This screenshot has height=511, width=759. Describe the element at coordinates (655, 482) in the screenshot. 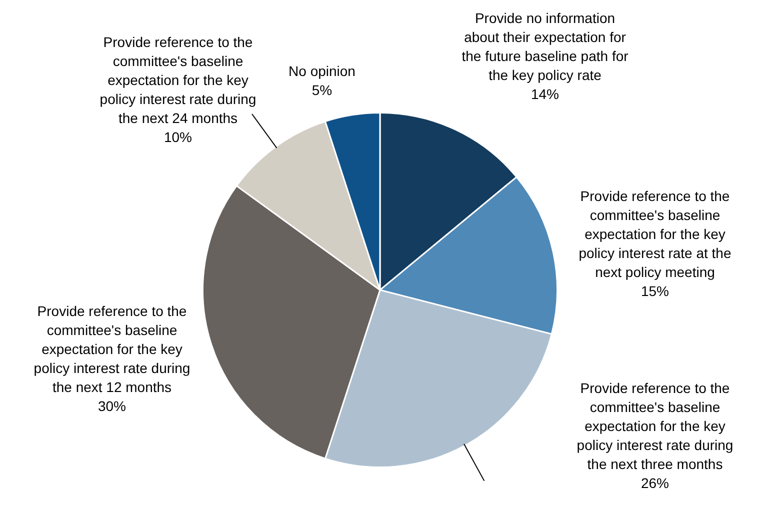

I see `data-label: 26%` at that location.